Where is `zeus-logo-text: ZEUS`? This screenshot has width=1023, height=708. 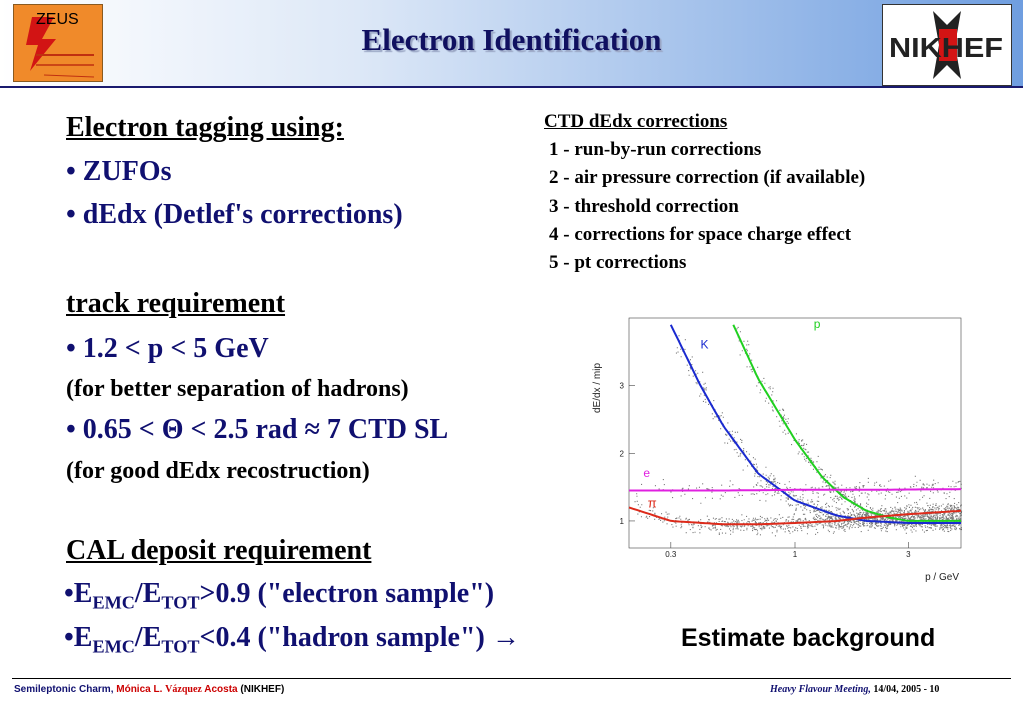 zeus-logo-text: ZEUS is located at coordinates (57, 19).